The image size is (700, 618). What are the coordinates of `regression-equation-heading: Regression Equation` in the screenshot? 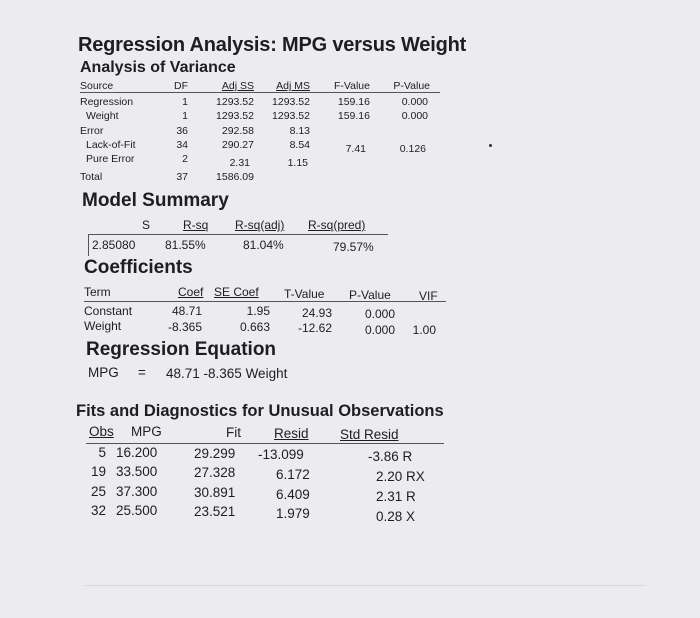 It's located at (181, 349).